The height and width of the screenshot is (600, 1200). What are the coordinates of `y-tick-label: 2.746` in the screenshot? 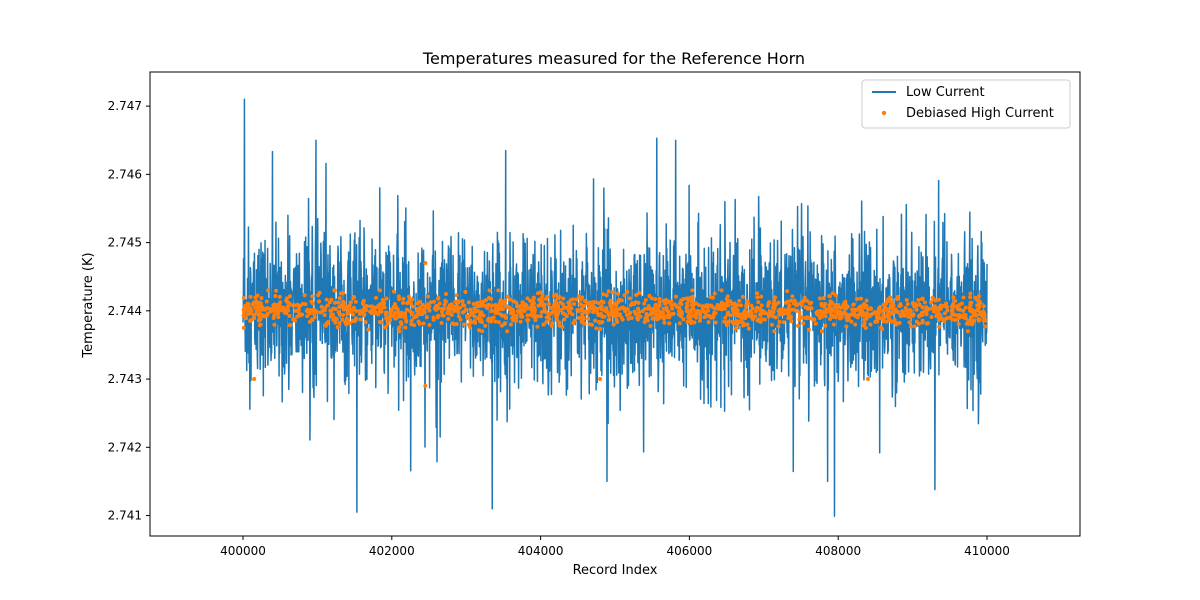 It's located at (125, 174).